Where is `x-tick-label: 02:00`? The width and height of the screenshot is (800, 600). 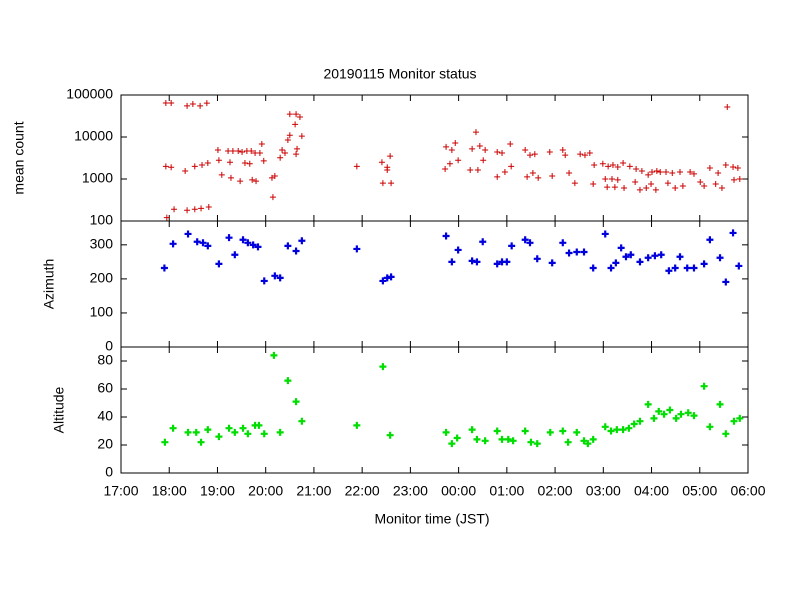
x-tick-label: 02:00 is located at coordinates (555, 491).